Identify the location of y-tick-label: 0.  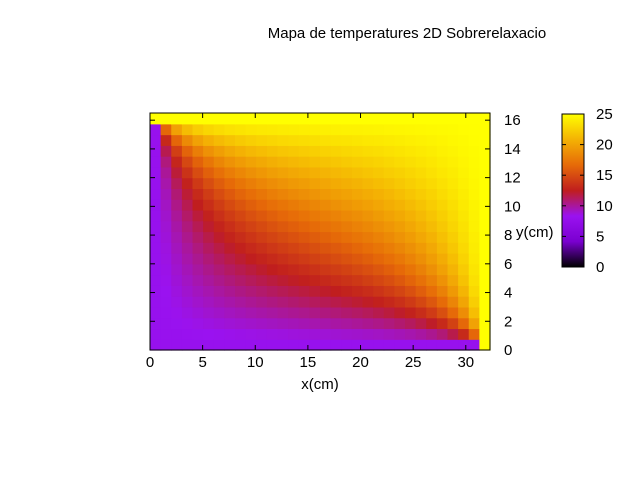
(508, 350).